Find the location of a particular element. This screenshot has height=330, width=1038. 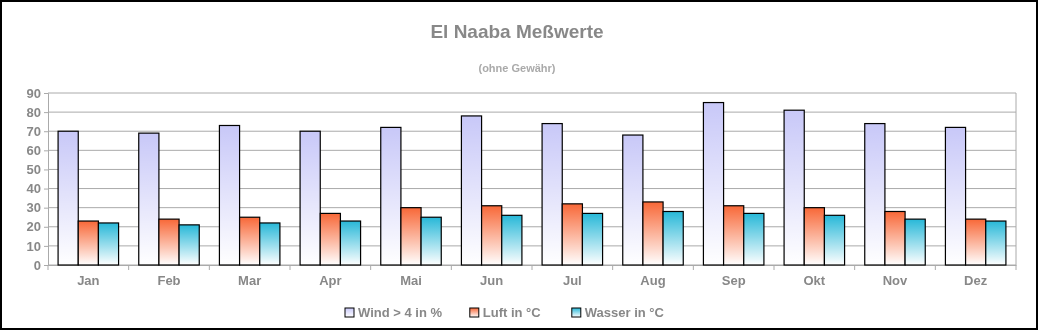

y-tick-label: 10 is located at coordinates (33, 246).